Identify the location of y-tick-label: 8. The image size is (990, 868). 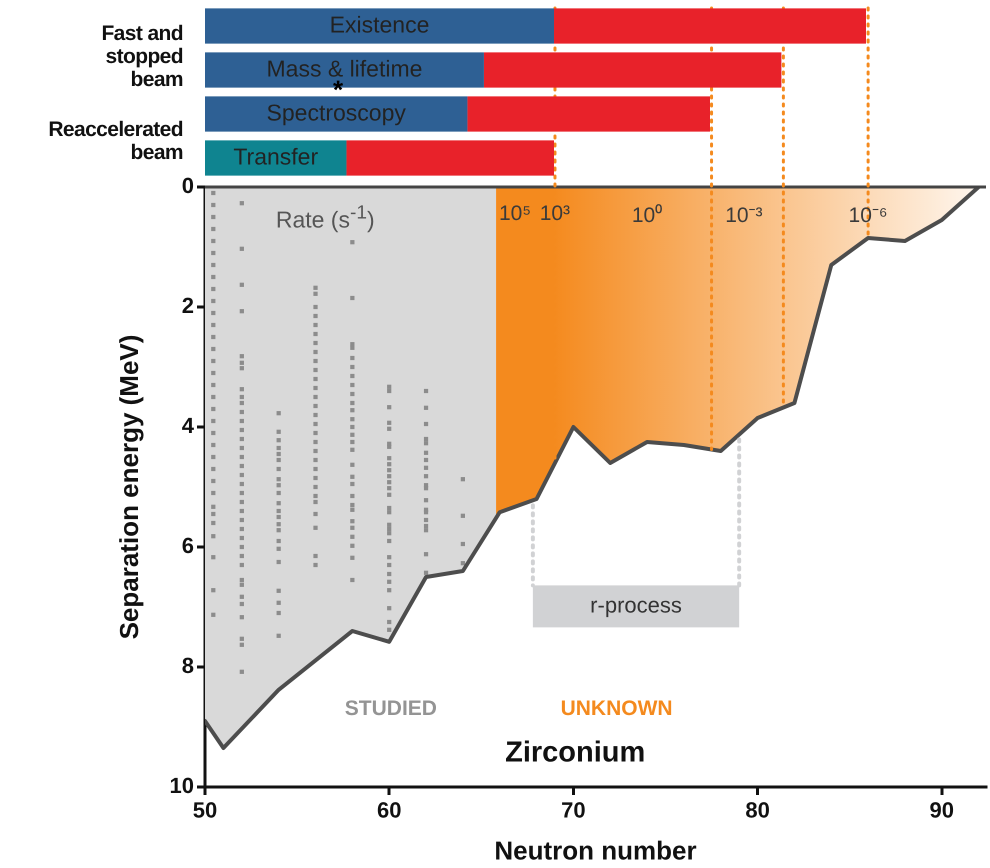
(188, 665).